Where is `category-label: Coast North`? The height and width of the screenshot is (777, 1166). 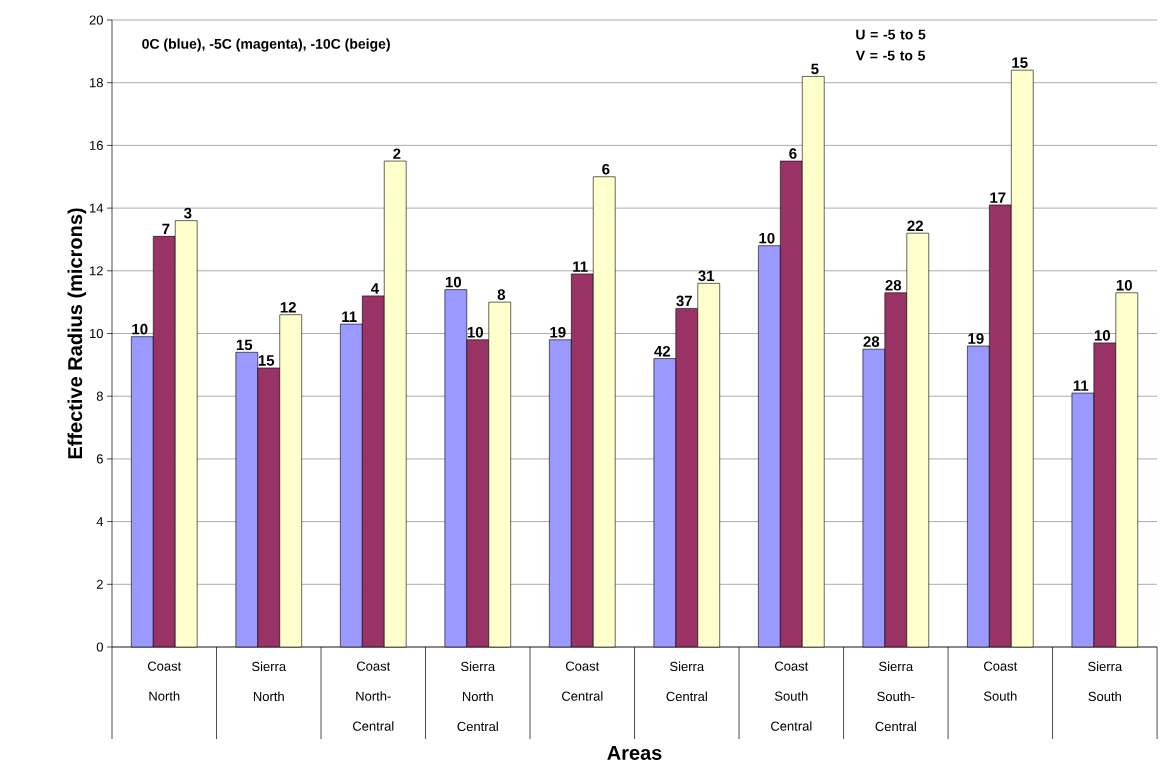 category-label: Coast North is located at coordinates (164, 681).